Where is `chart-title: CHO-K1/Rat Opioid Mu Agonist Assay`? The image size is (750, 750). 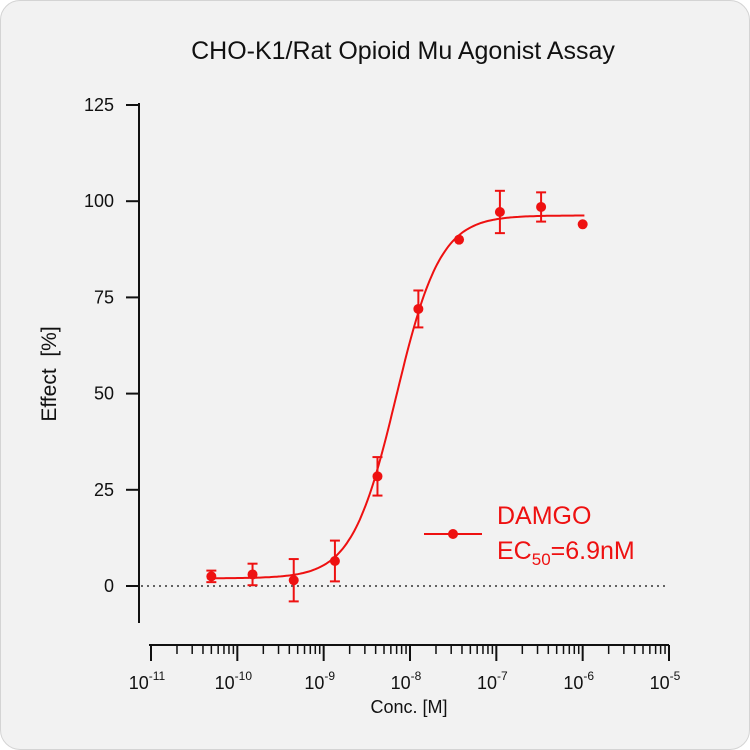 chart-title: CHO-K1/Rat Opioid Mu Agonist Assay is located at coordinates (403, 51).